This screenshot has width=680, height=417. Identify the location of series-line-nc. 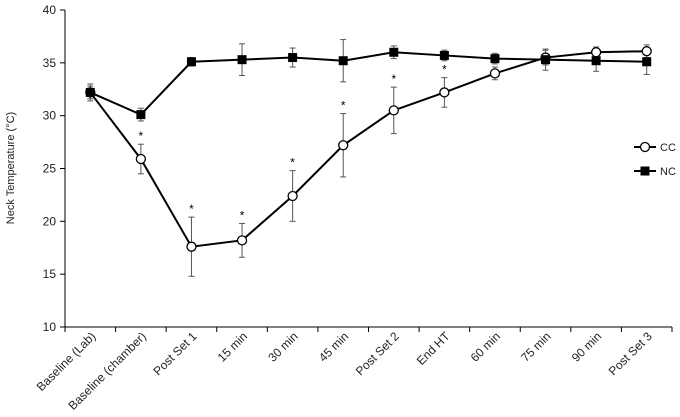
(368, 83).